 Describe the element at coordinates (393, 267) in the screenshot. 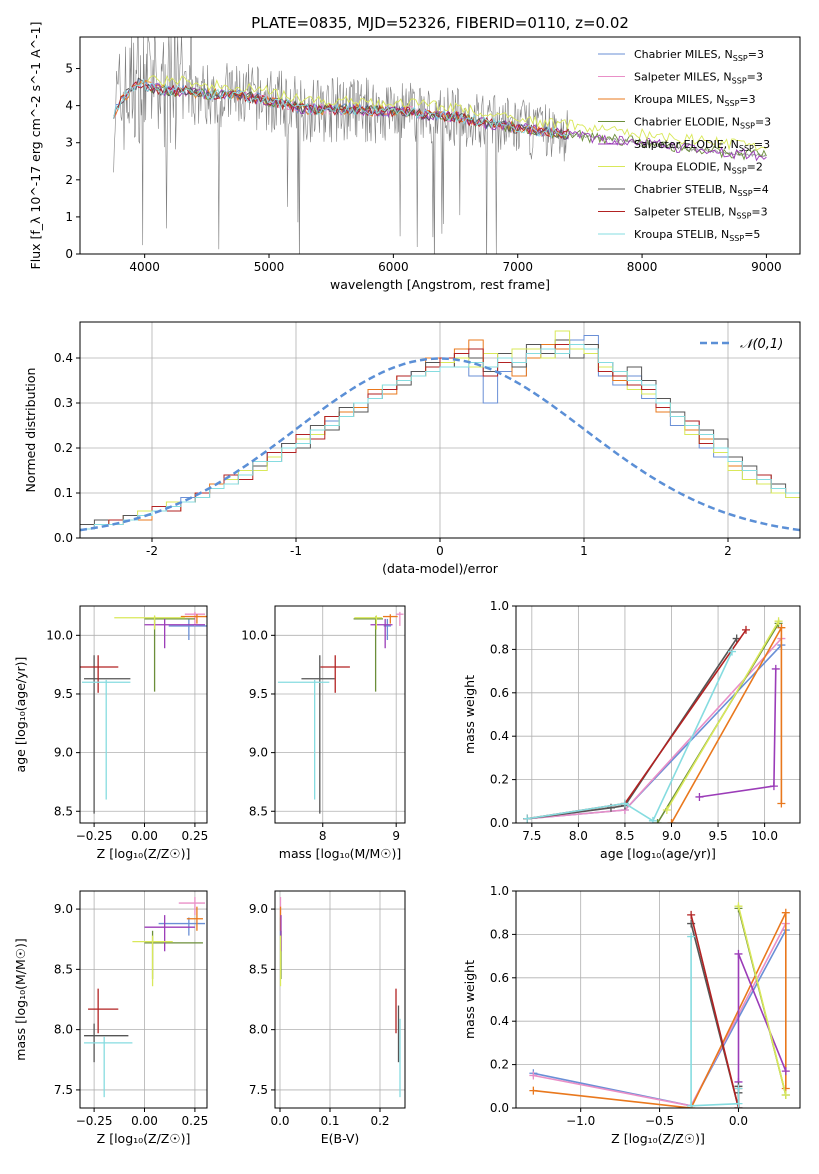

I see `x-tick-label: 6000` at that location.